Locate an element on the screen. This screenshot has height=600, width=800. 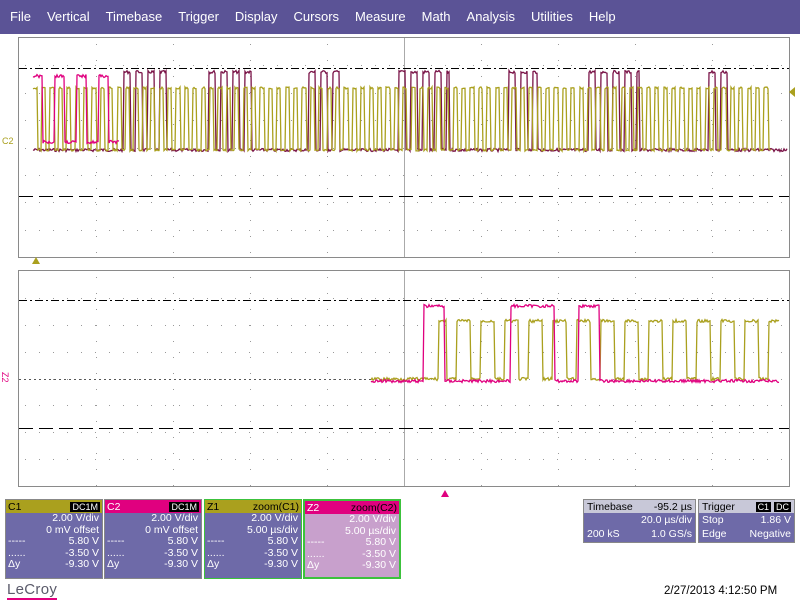
z2-scale: 2.00 V/div is located at coordinates (372, 519).